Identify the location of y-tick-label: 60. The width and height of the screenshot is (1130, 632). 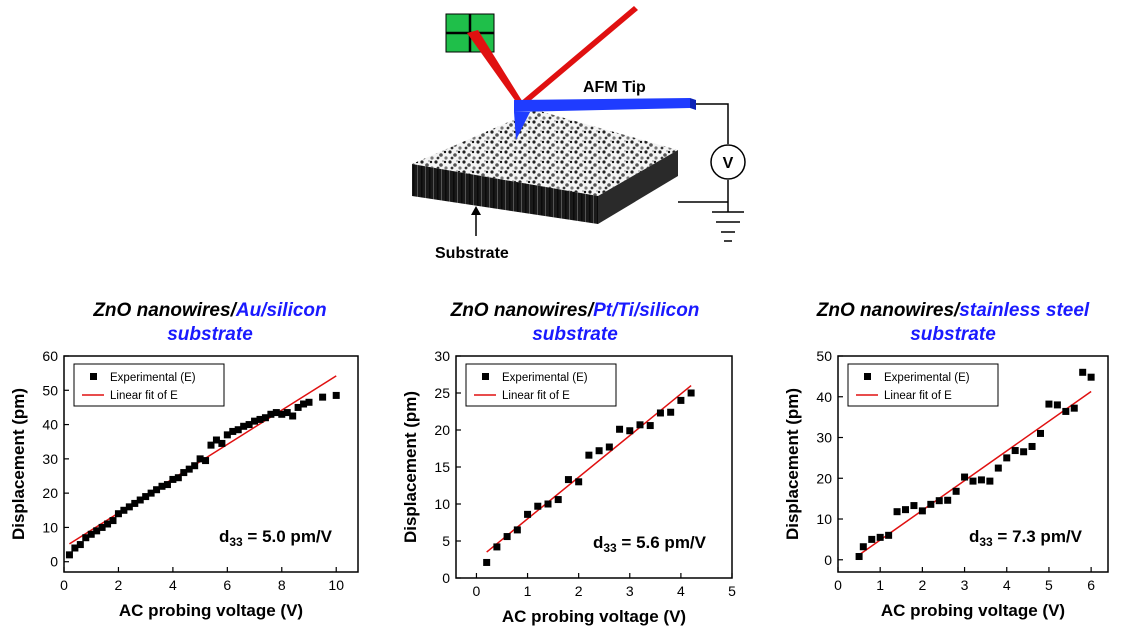
(50, 356).